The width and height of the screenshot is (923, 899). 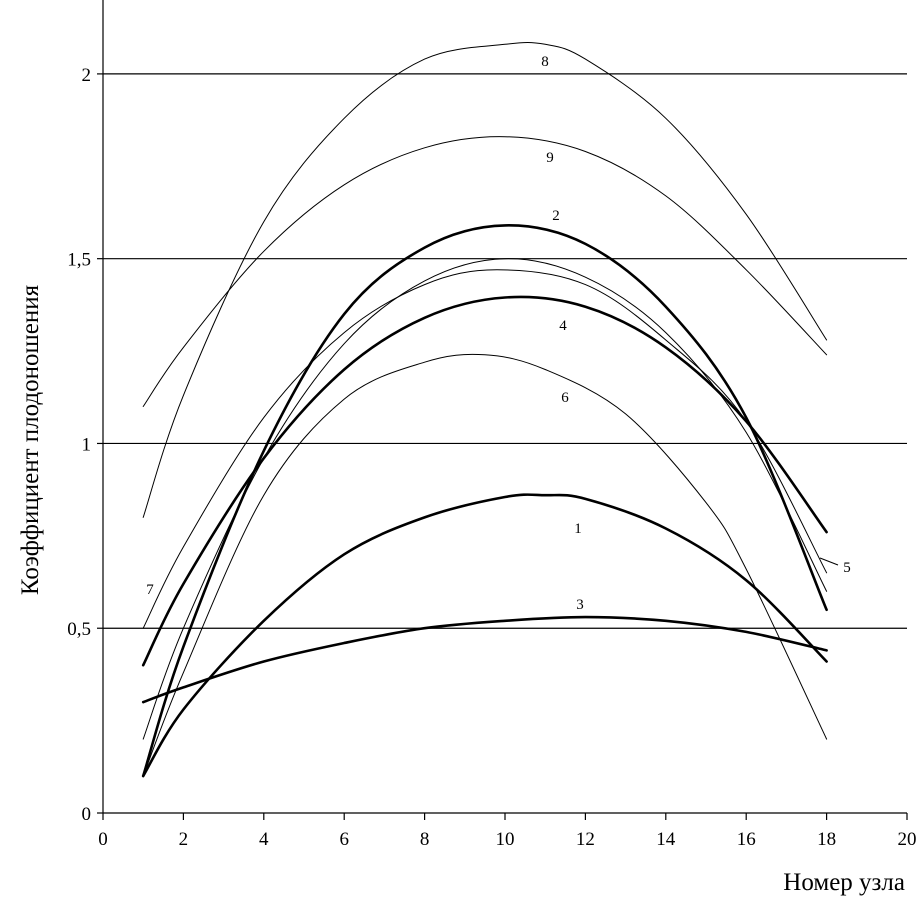 I want to click on y-tick-label: 1,5, so click(x=79, y=260).